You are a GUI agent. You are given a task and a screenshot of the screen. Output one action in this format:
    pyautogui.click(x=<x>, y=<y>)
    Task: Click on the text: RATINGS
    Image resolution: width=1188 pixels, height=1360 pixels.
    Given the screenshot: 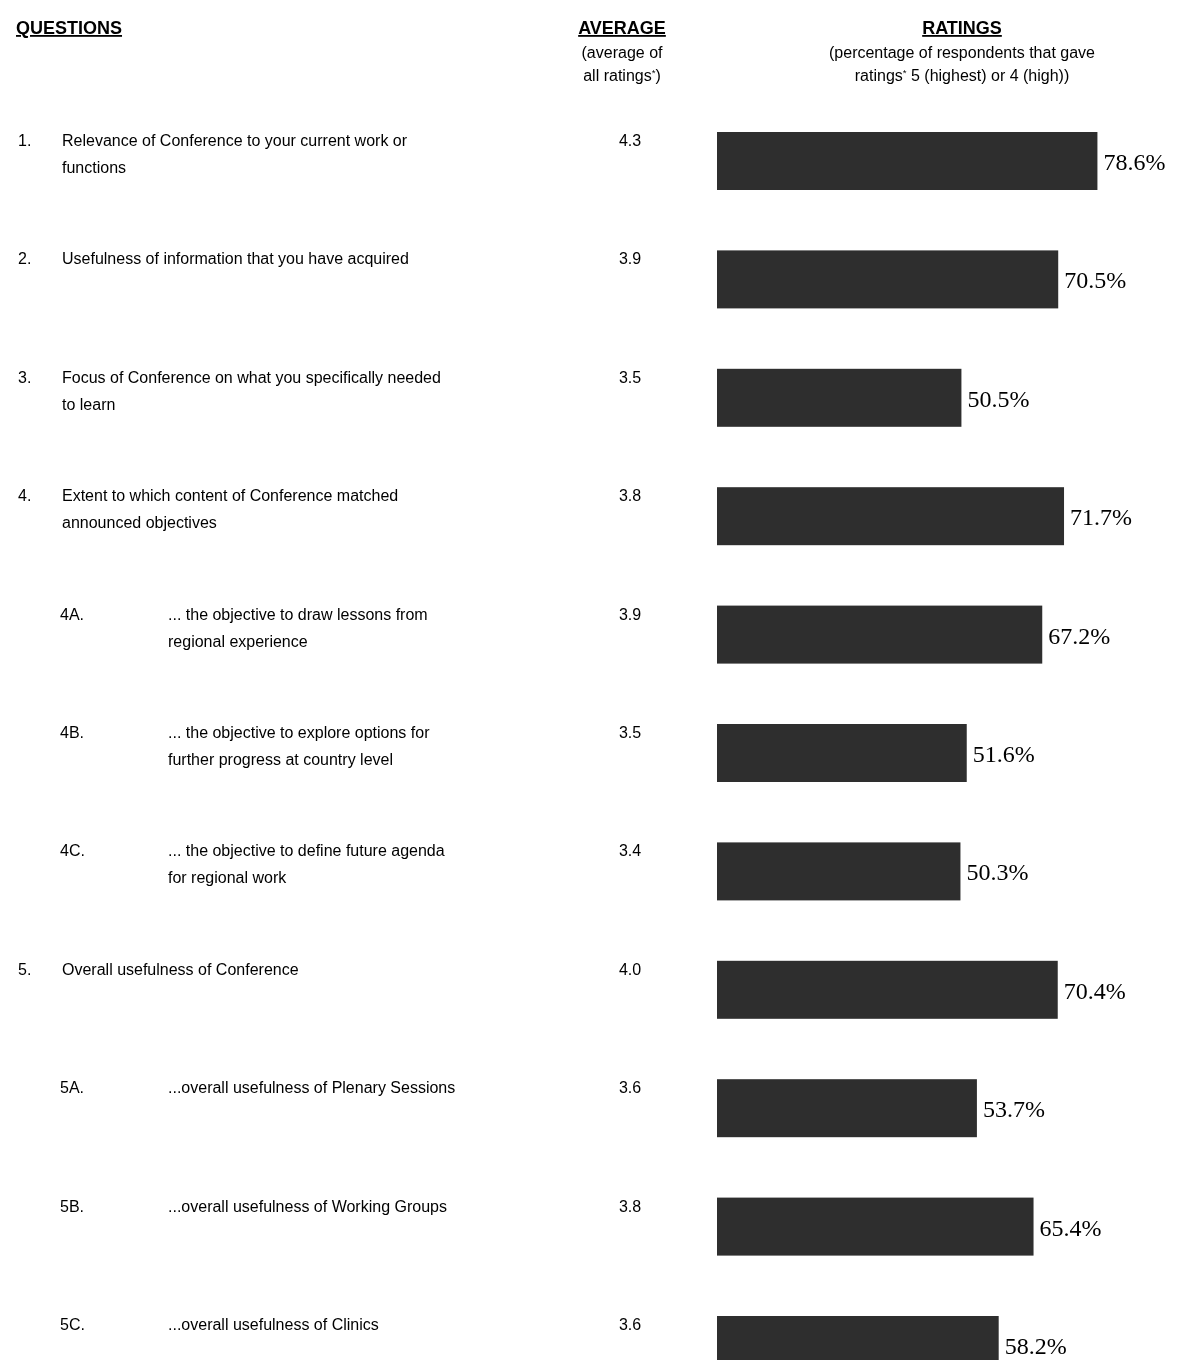 What is the action you would take?
    pyautogui.click(x=962, y=28)
    